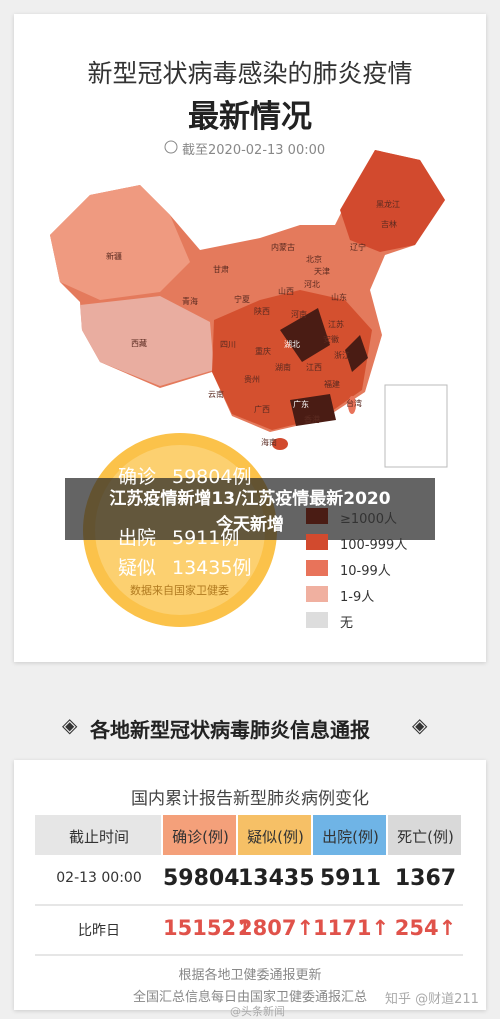  I want to click on table-header: 疑似(例), so click(275, 837).